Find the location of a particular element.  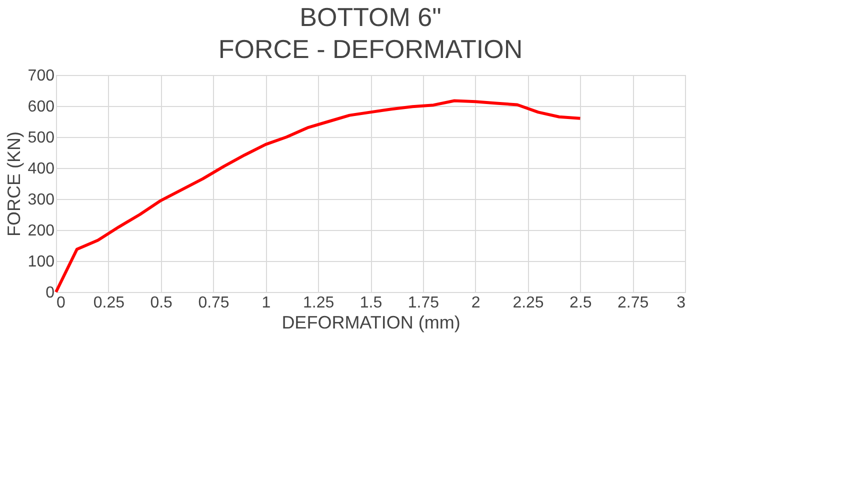

chart-title: BOTTOM 6" FORCE - DEFORMATION is located at coordinates (370, 33).